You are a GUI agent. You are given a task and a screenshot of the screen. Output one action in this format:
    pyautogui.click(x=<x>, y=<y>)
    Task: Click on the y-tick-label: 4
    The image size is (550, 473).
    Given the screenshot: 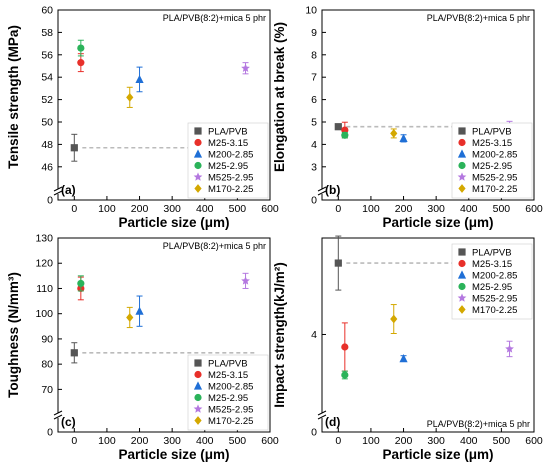 What is the action you would take?
    pyautogui.click(x=314, y=145)
    